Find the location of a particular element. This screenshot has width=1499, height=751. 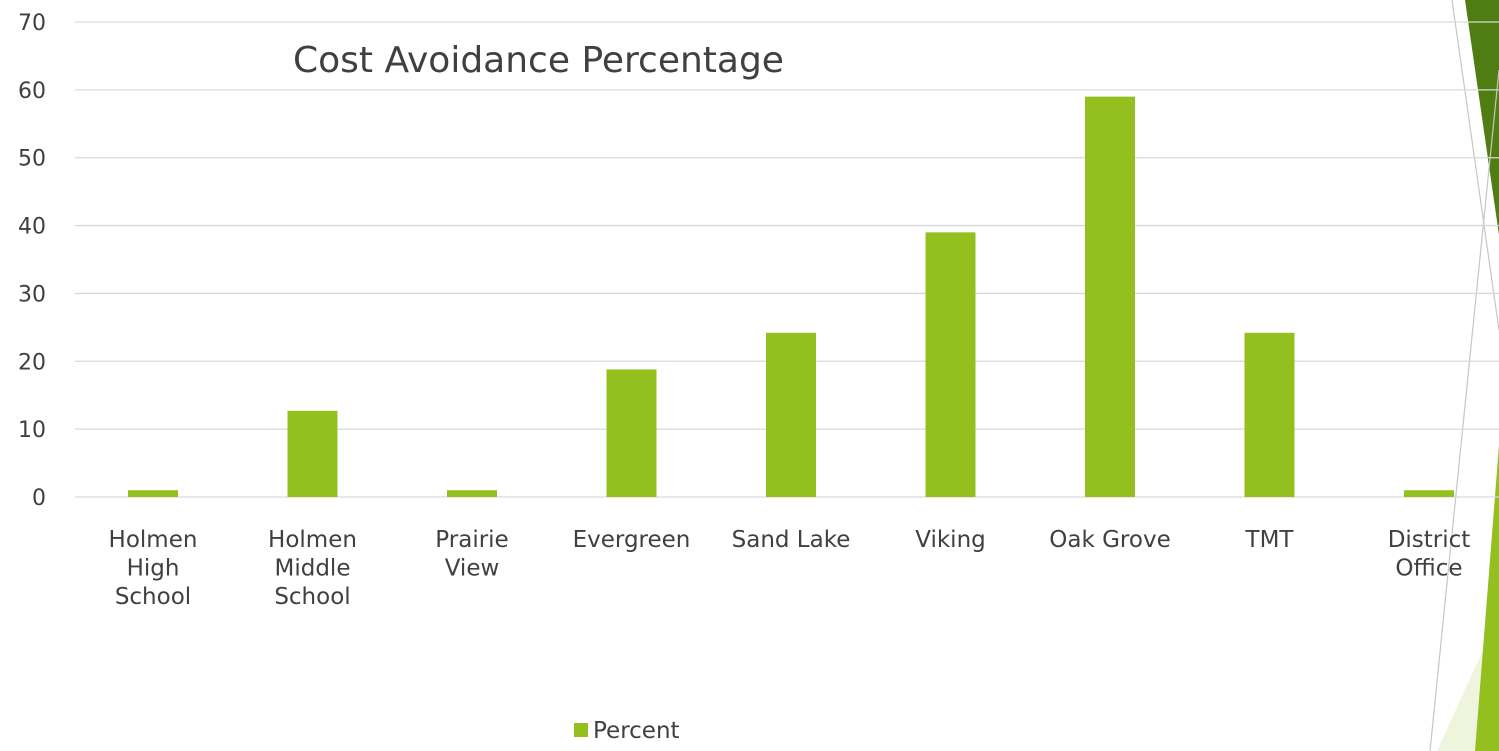

legend-label: Percent is located at coordinates (636, 731).